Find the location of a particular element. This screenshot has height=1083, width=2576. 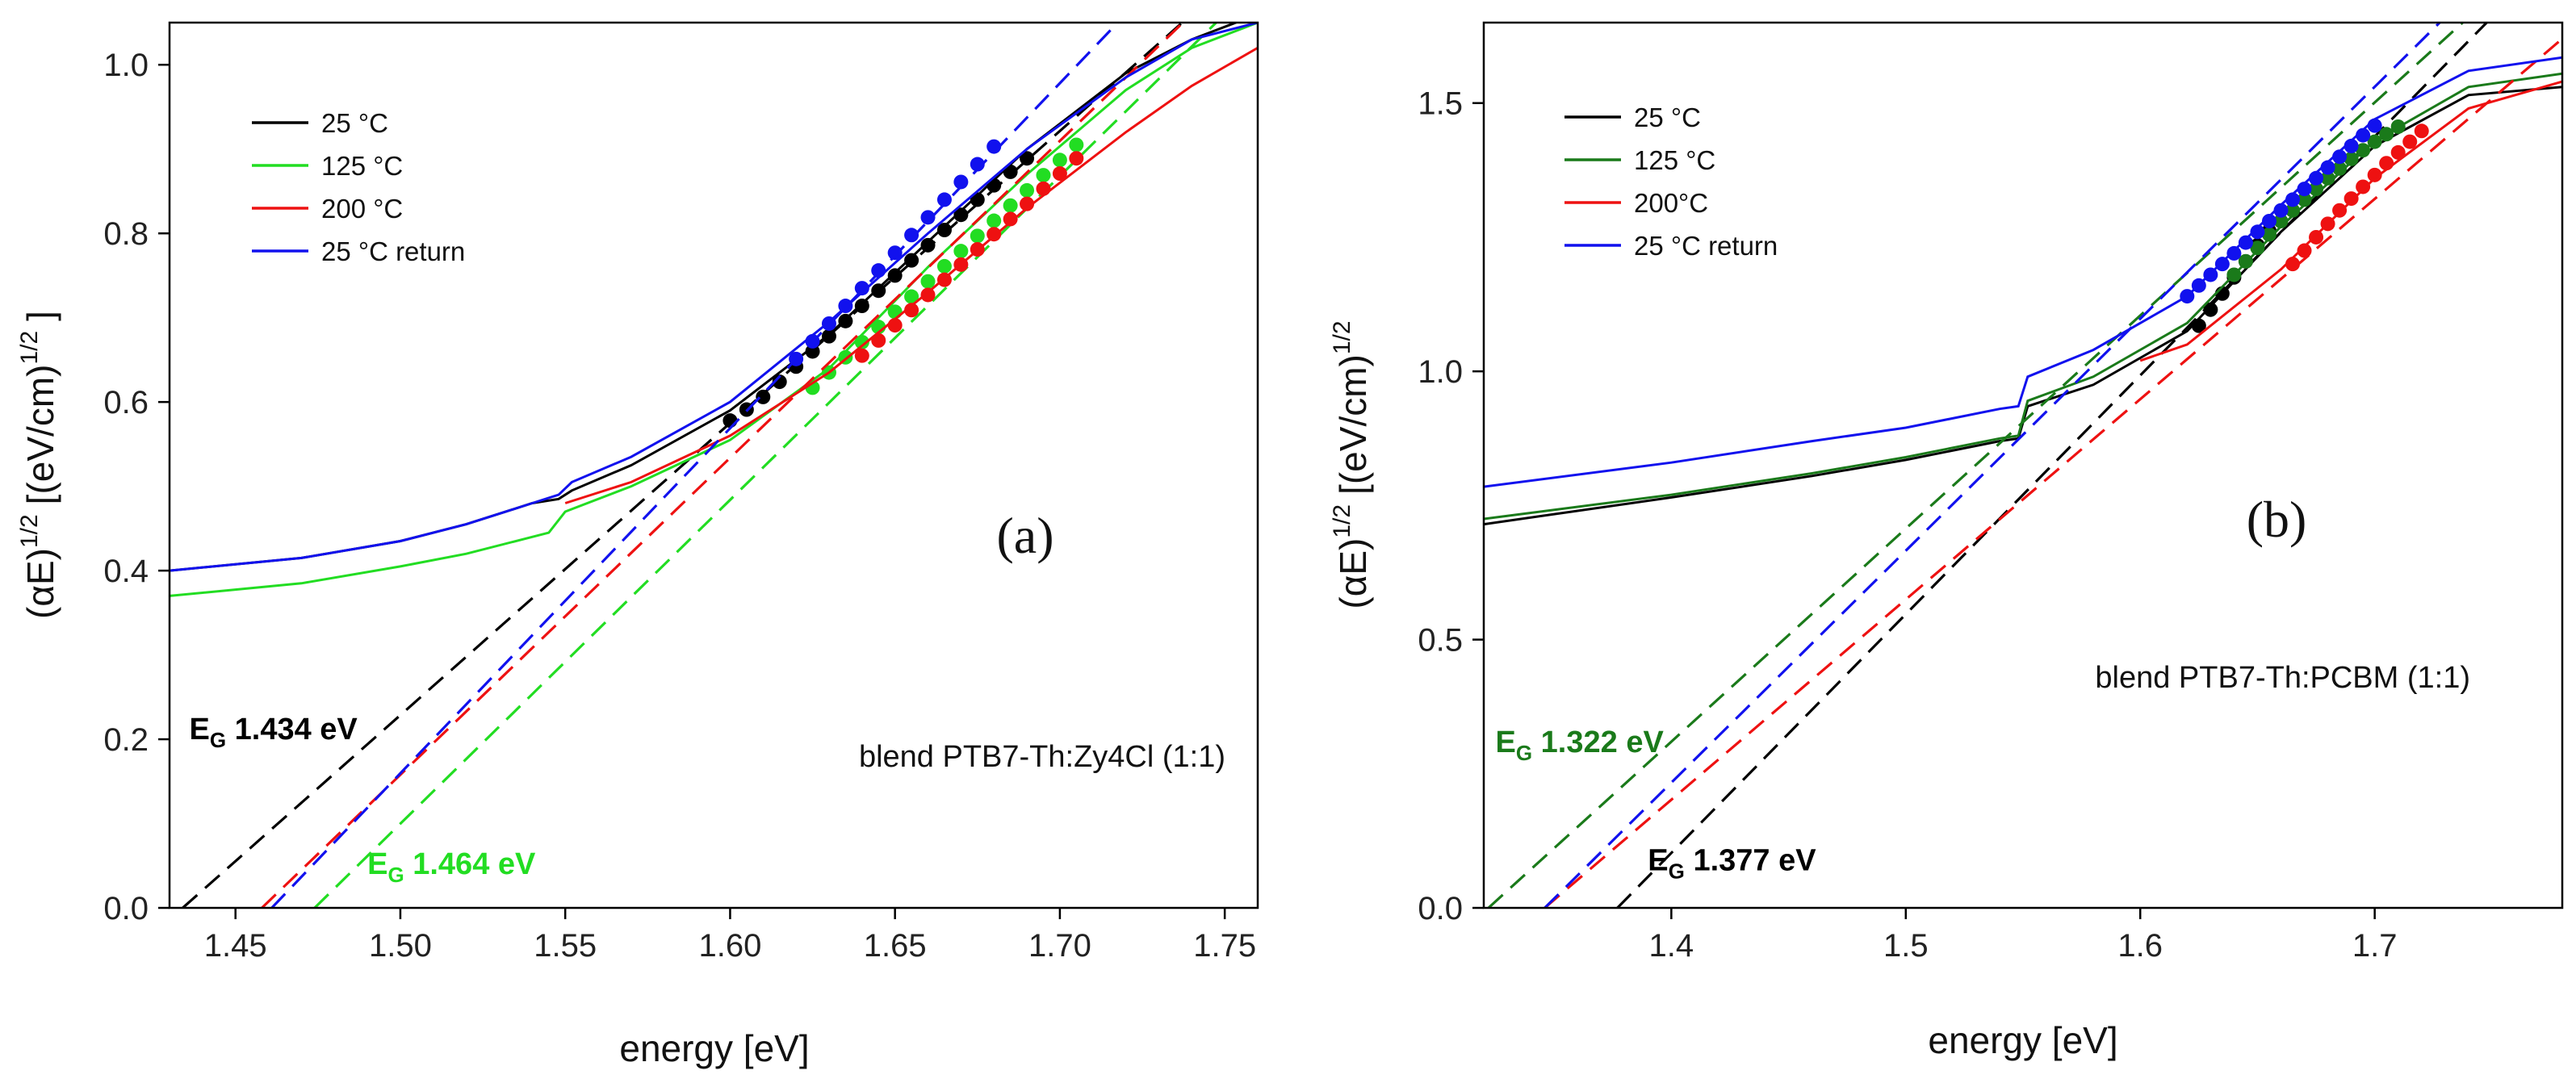

x-tick-label: 1.70 is located at coordinates (1059, 946).